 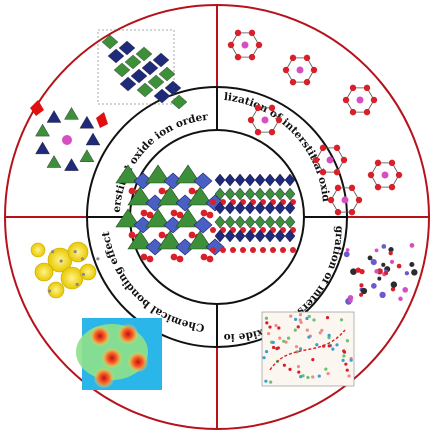 What do you see at coordinates (307, 350) in the screenshot?
I see `migration-path` at bounding box center [307, 350].